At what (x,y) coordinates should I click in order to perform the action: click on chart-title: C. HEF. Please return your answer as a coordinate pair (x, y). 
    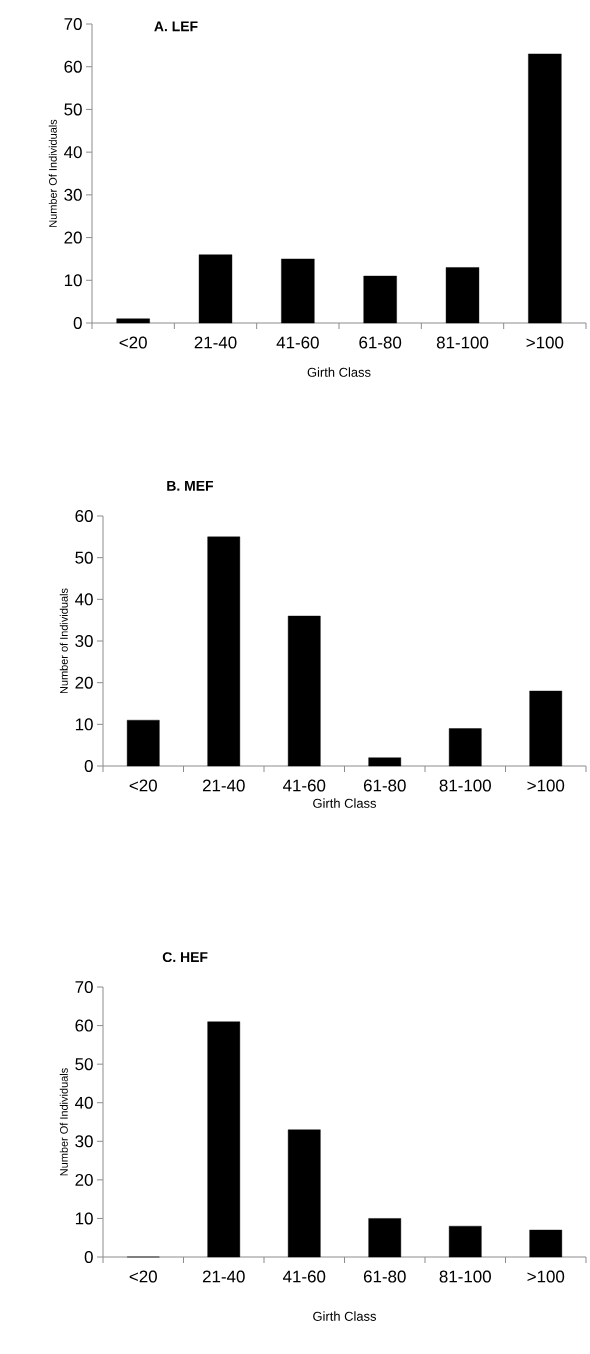
    Looking at the image, I should click on (185, 957).